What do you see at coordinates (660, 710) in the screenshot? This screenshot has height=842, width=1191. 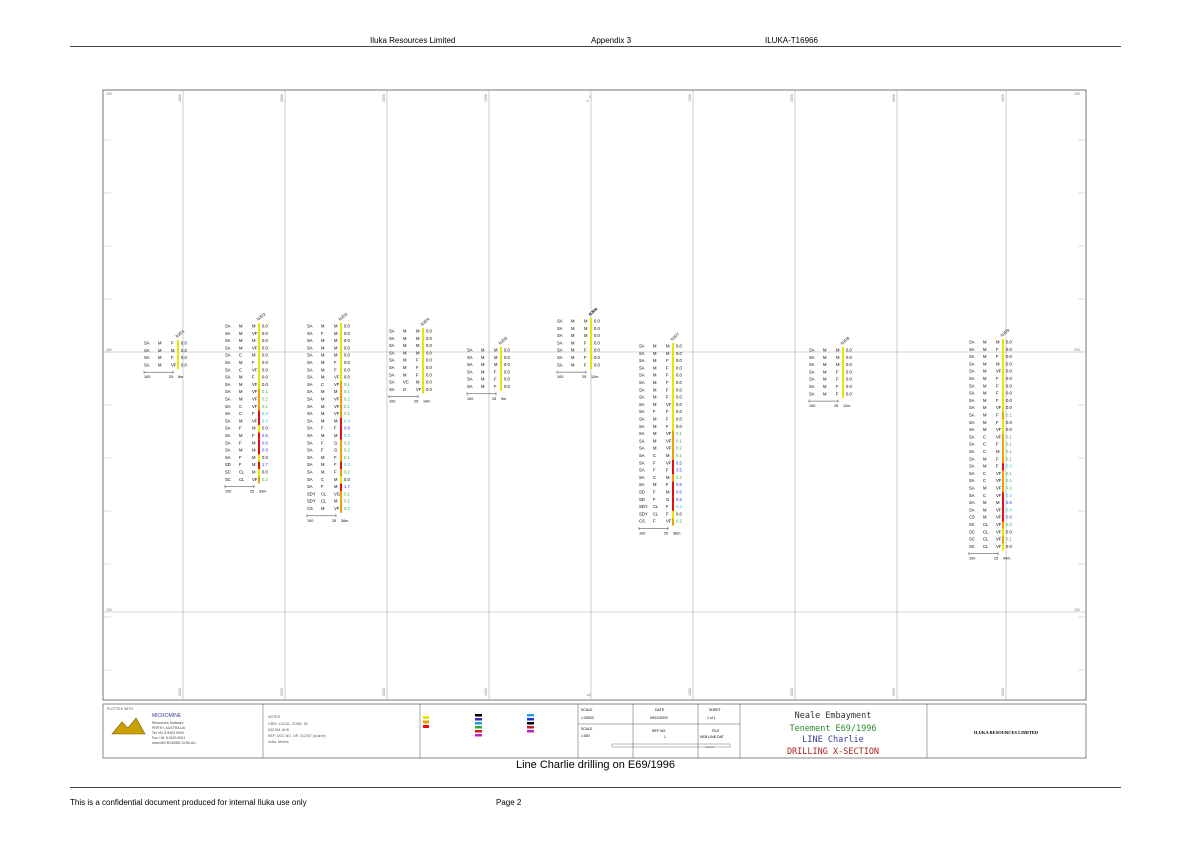 I see `date-label: DATE` at bounding box center [660, 710].